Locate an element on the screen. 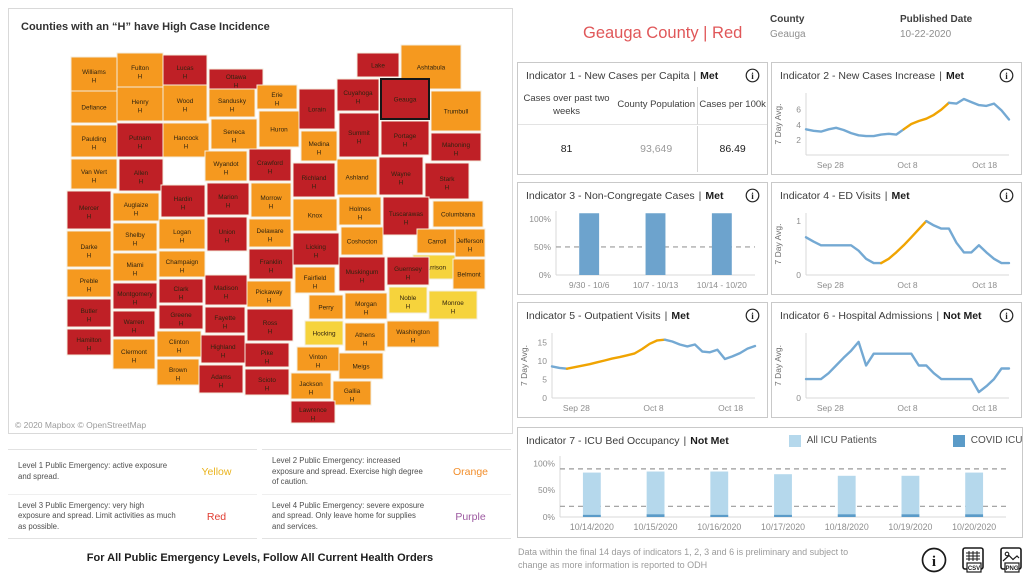  county-fulton: Fulton H is located at coordinates (140, 70).